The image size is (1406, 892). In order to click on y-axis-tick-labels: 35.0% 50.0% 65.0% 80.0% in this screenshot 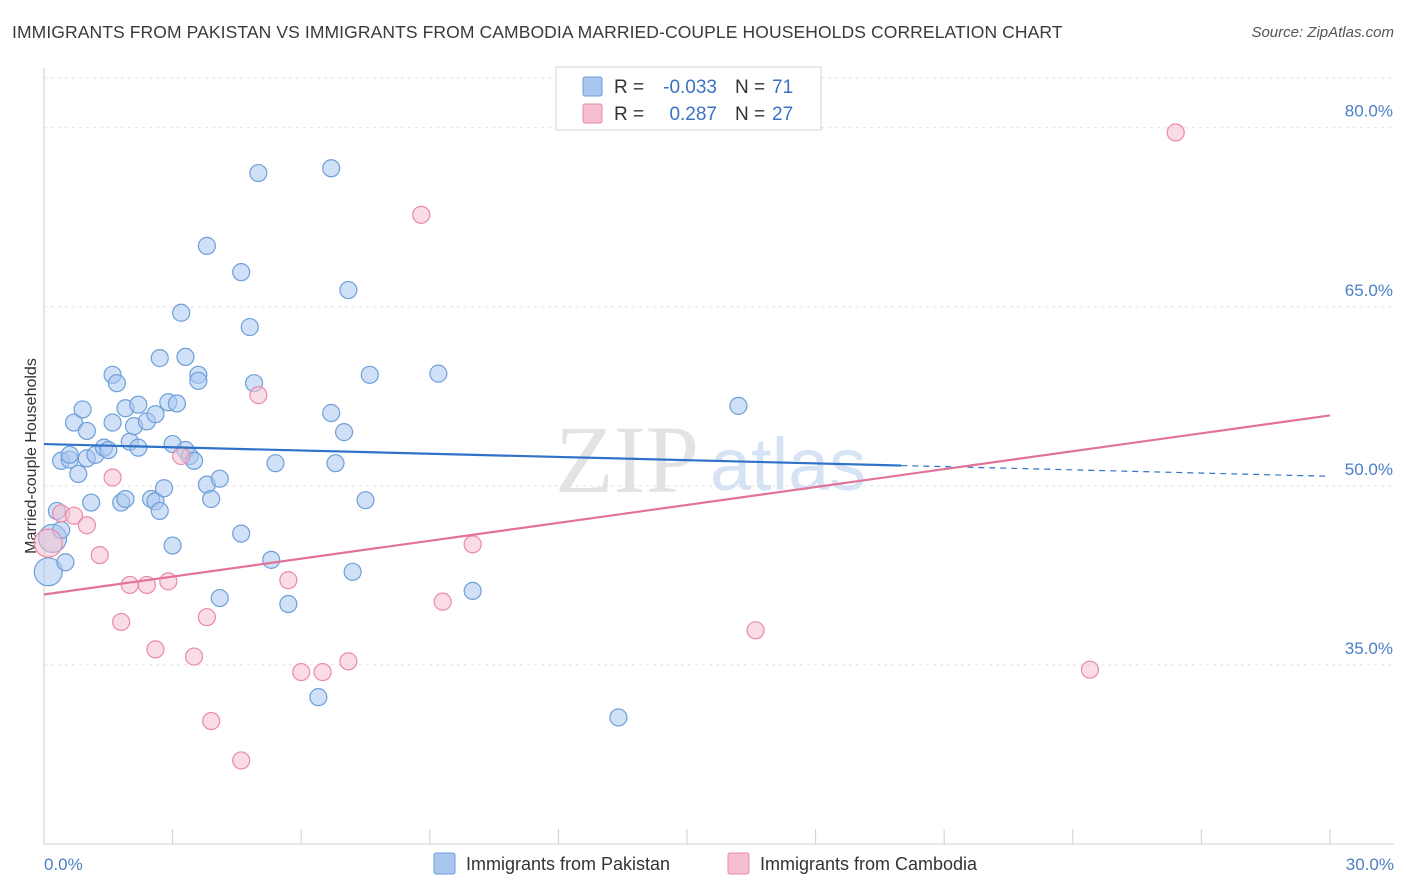, I will do `click(1369, 380)`.